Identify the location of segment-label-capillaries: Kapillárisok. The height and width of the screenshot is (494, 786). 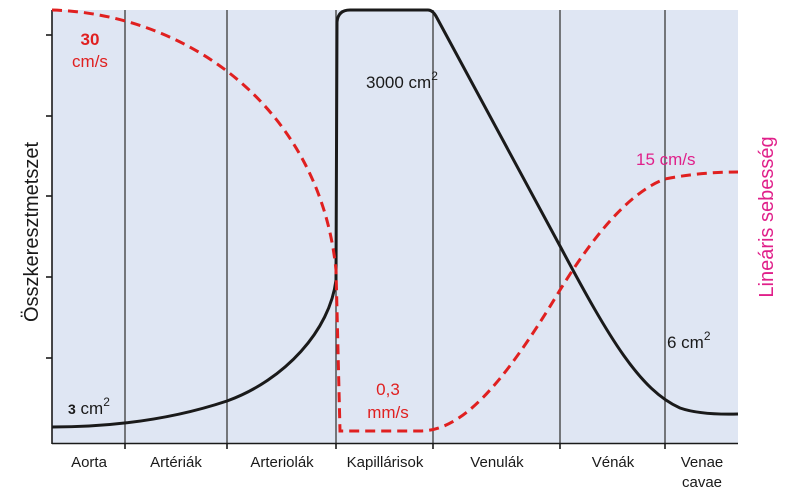
(385, 462).